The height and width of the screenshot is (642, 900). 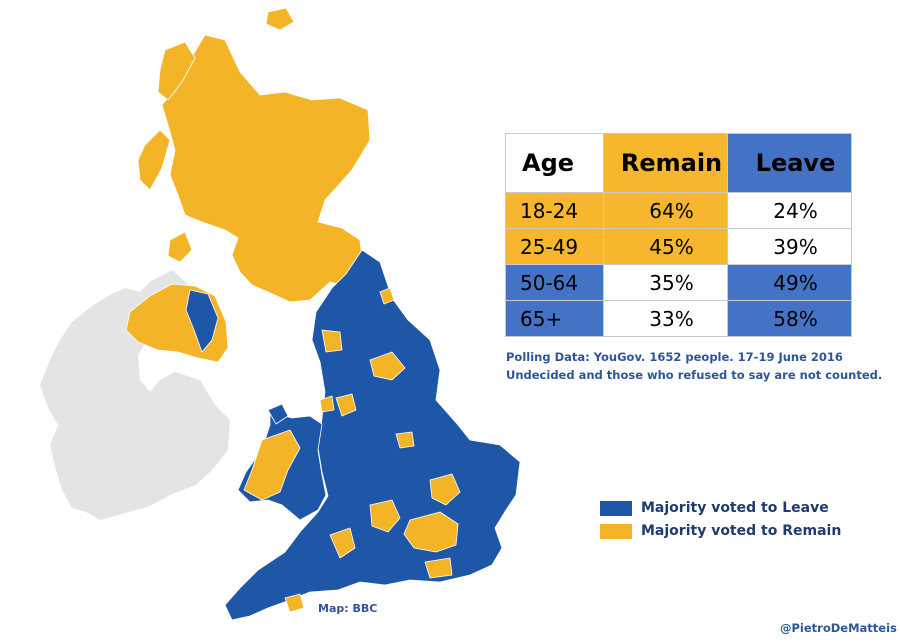 What do you see at coordinates (616, 531) in the screenshot?
I see `remain-swatch` at bounding box center [616, 531].